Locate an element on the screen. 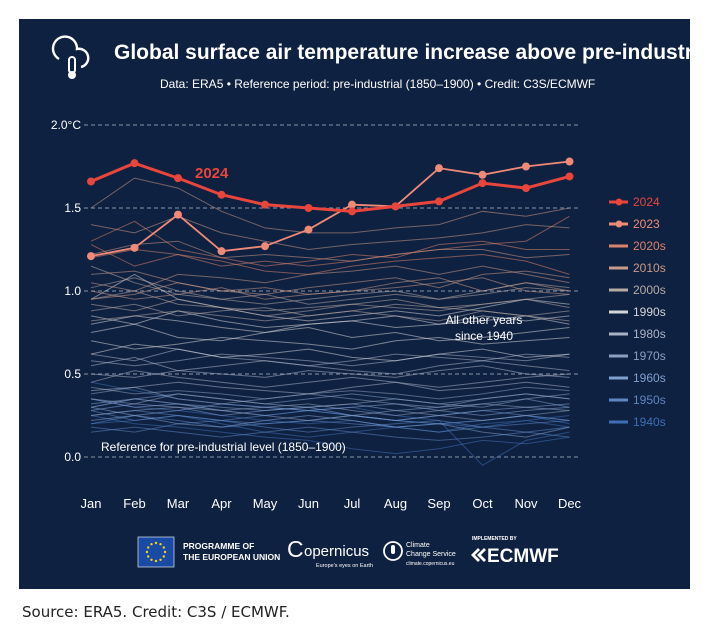 Image resolution: width=710 pixels, height=637 pixels. y-tick-label: 1.5 is located at coordinates (72, 208).